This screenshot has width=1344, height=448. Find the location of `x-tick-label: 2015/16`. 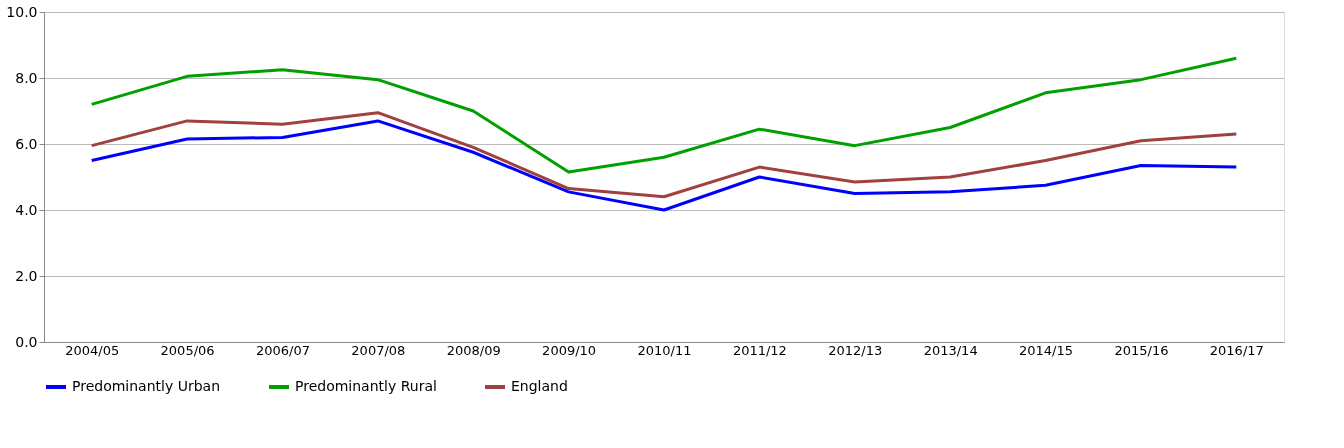

x-tick-label: 2015/16 is located at coordinates (1141, 350).